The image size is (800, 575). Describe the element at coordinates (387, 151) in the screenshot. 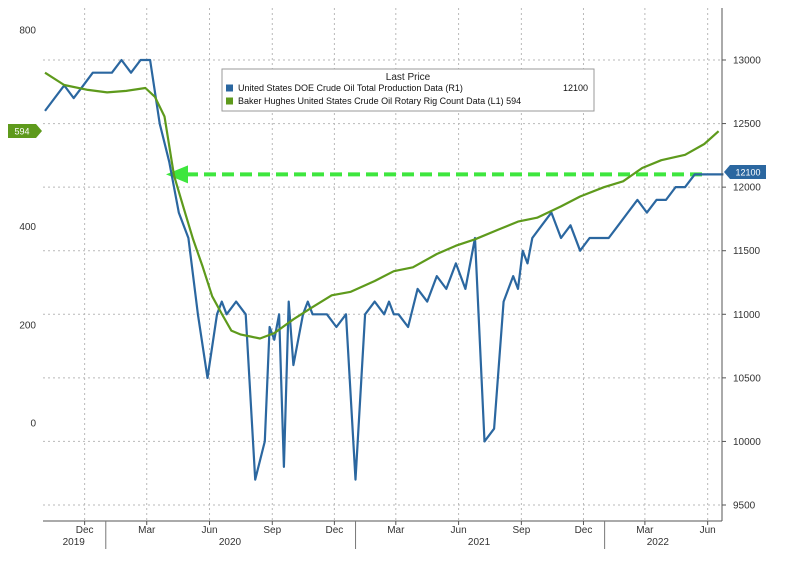

I see `last-value-flags: 594 12100` at that location.